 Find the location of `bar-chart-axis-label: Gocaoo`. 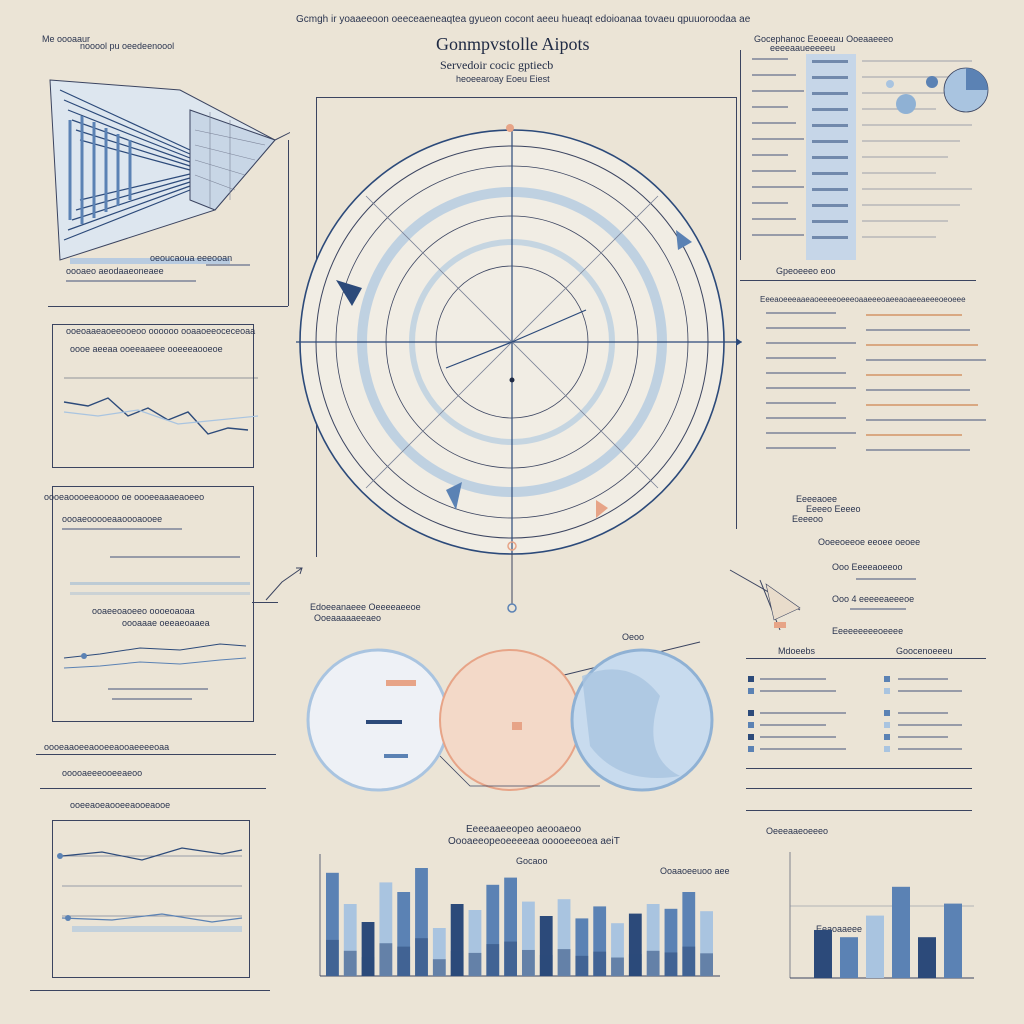

bar-chart-axis-label: Gocaoo is located at coordinates (532, 861).